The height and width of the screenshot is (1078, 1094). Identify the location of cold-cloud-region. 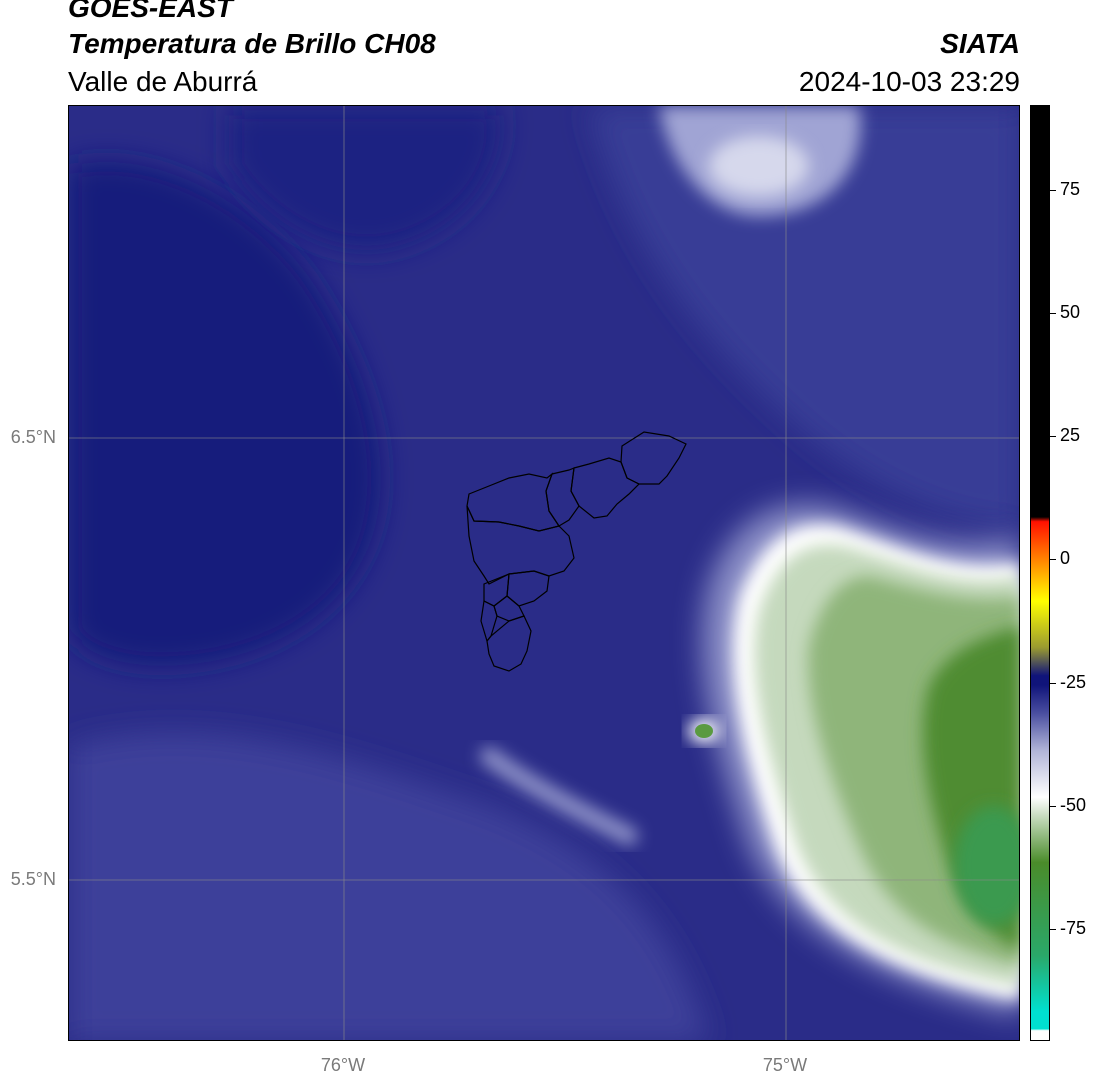
(225, 413).